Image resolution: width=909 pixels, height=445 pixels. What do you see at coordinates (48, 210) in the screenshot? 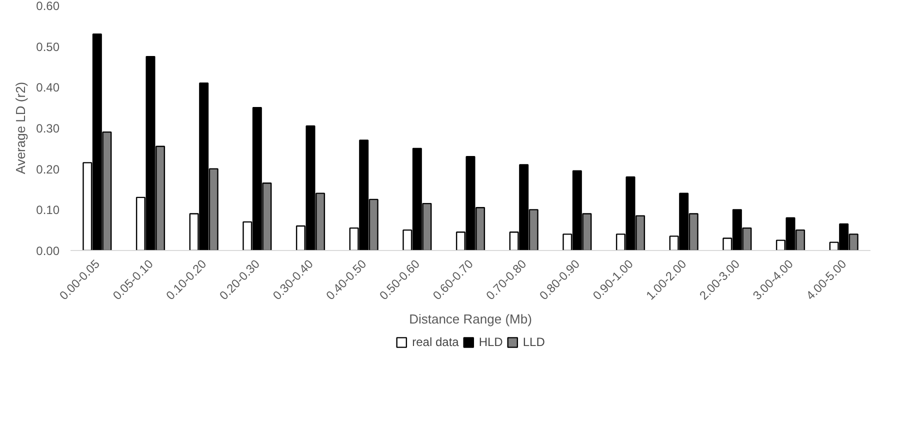
I see `y-tick-label: 0.10` at bounding box center [48, 210].